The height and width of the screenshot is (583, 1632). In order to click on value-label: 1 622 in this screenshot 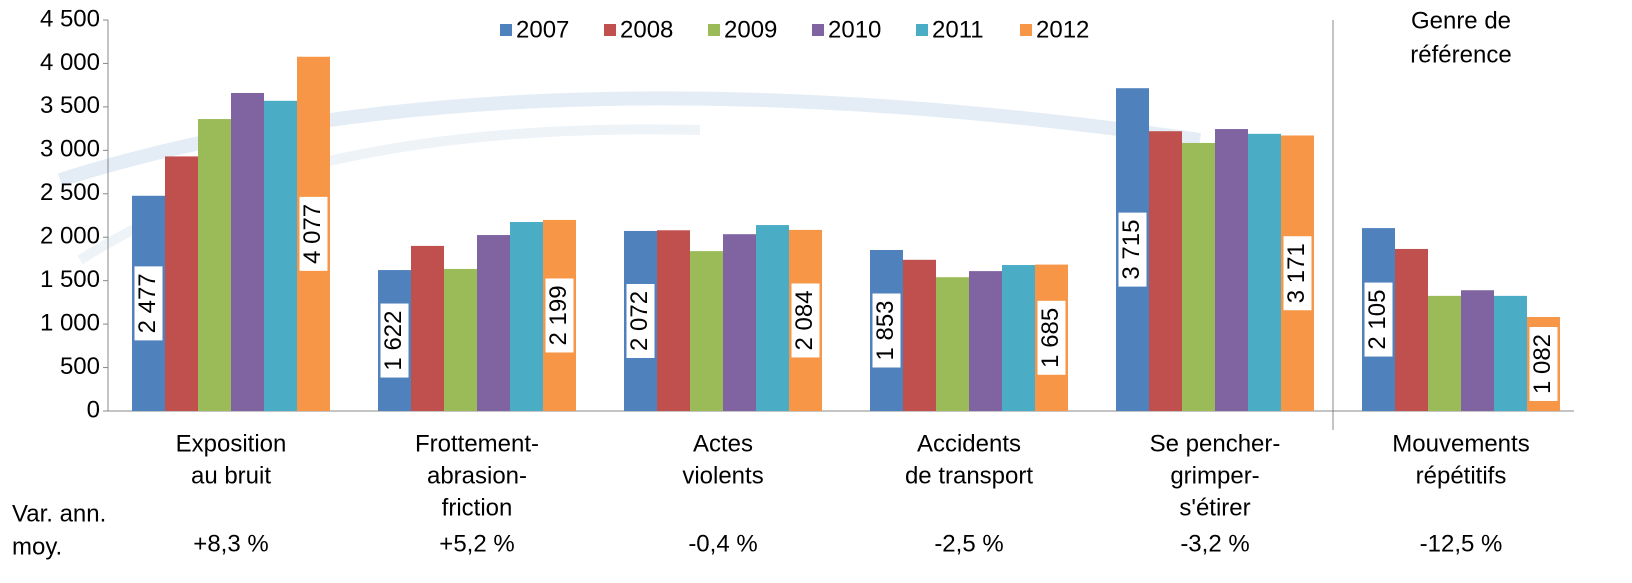, I will do `click(393, 341)`.